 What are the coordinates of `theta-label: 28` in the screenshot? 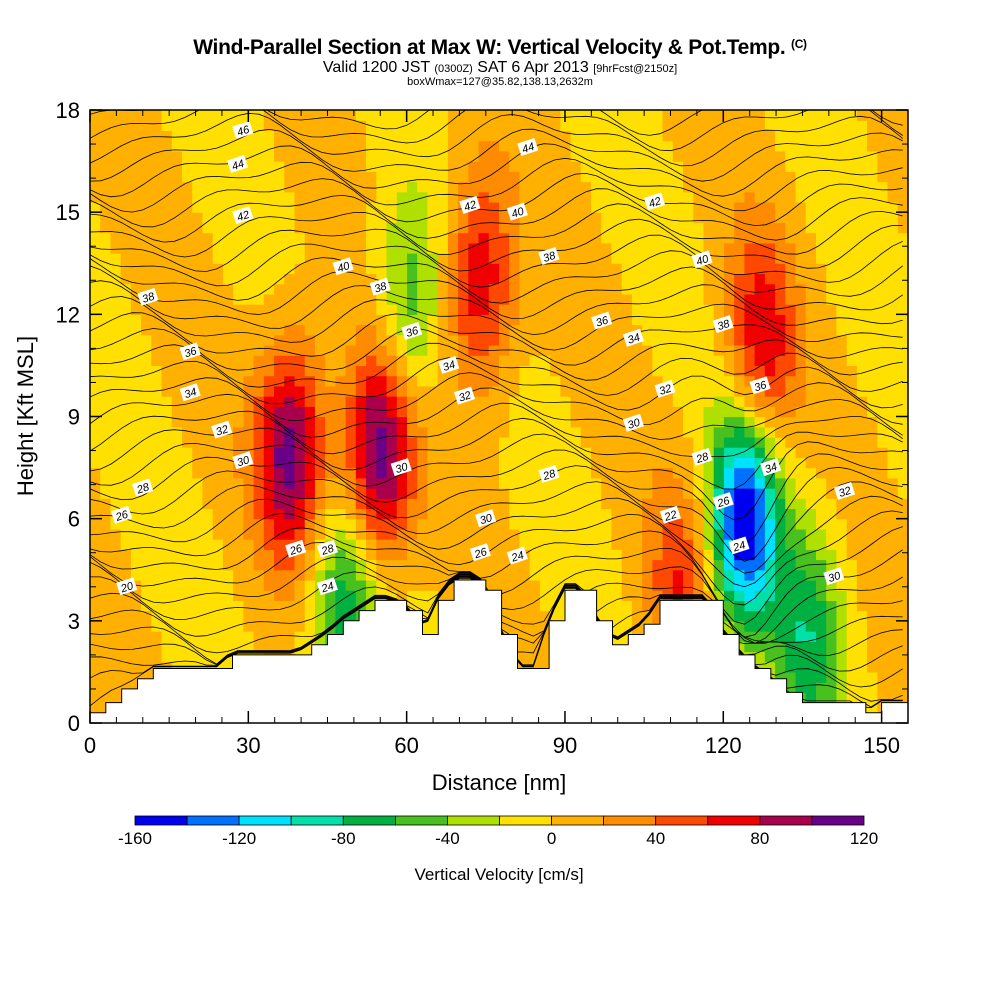 It's located at (702, 456).